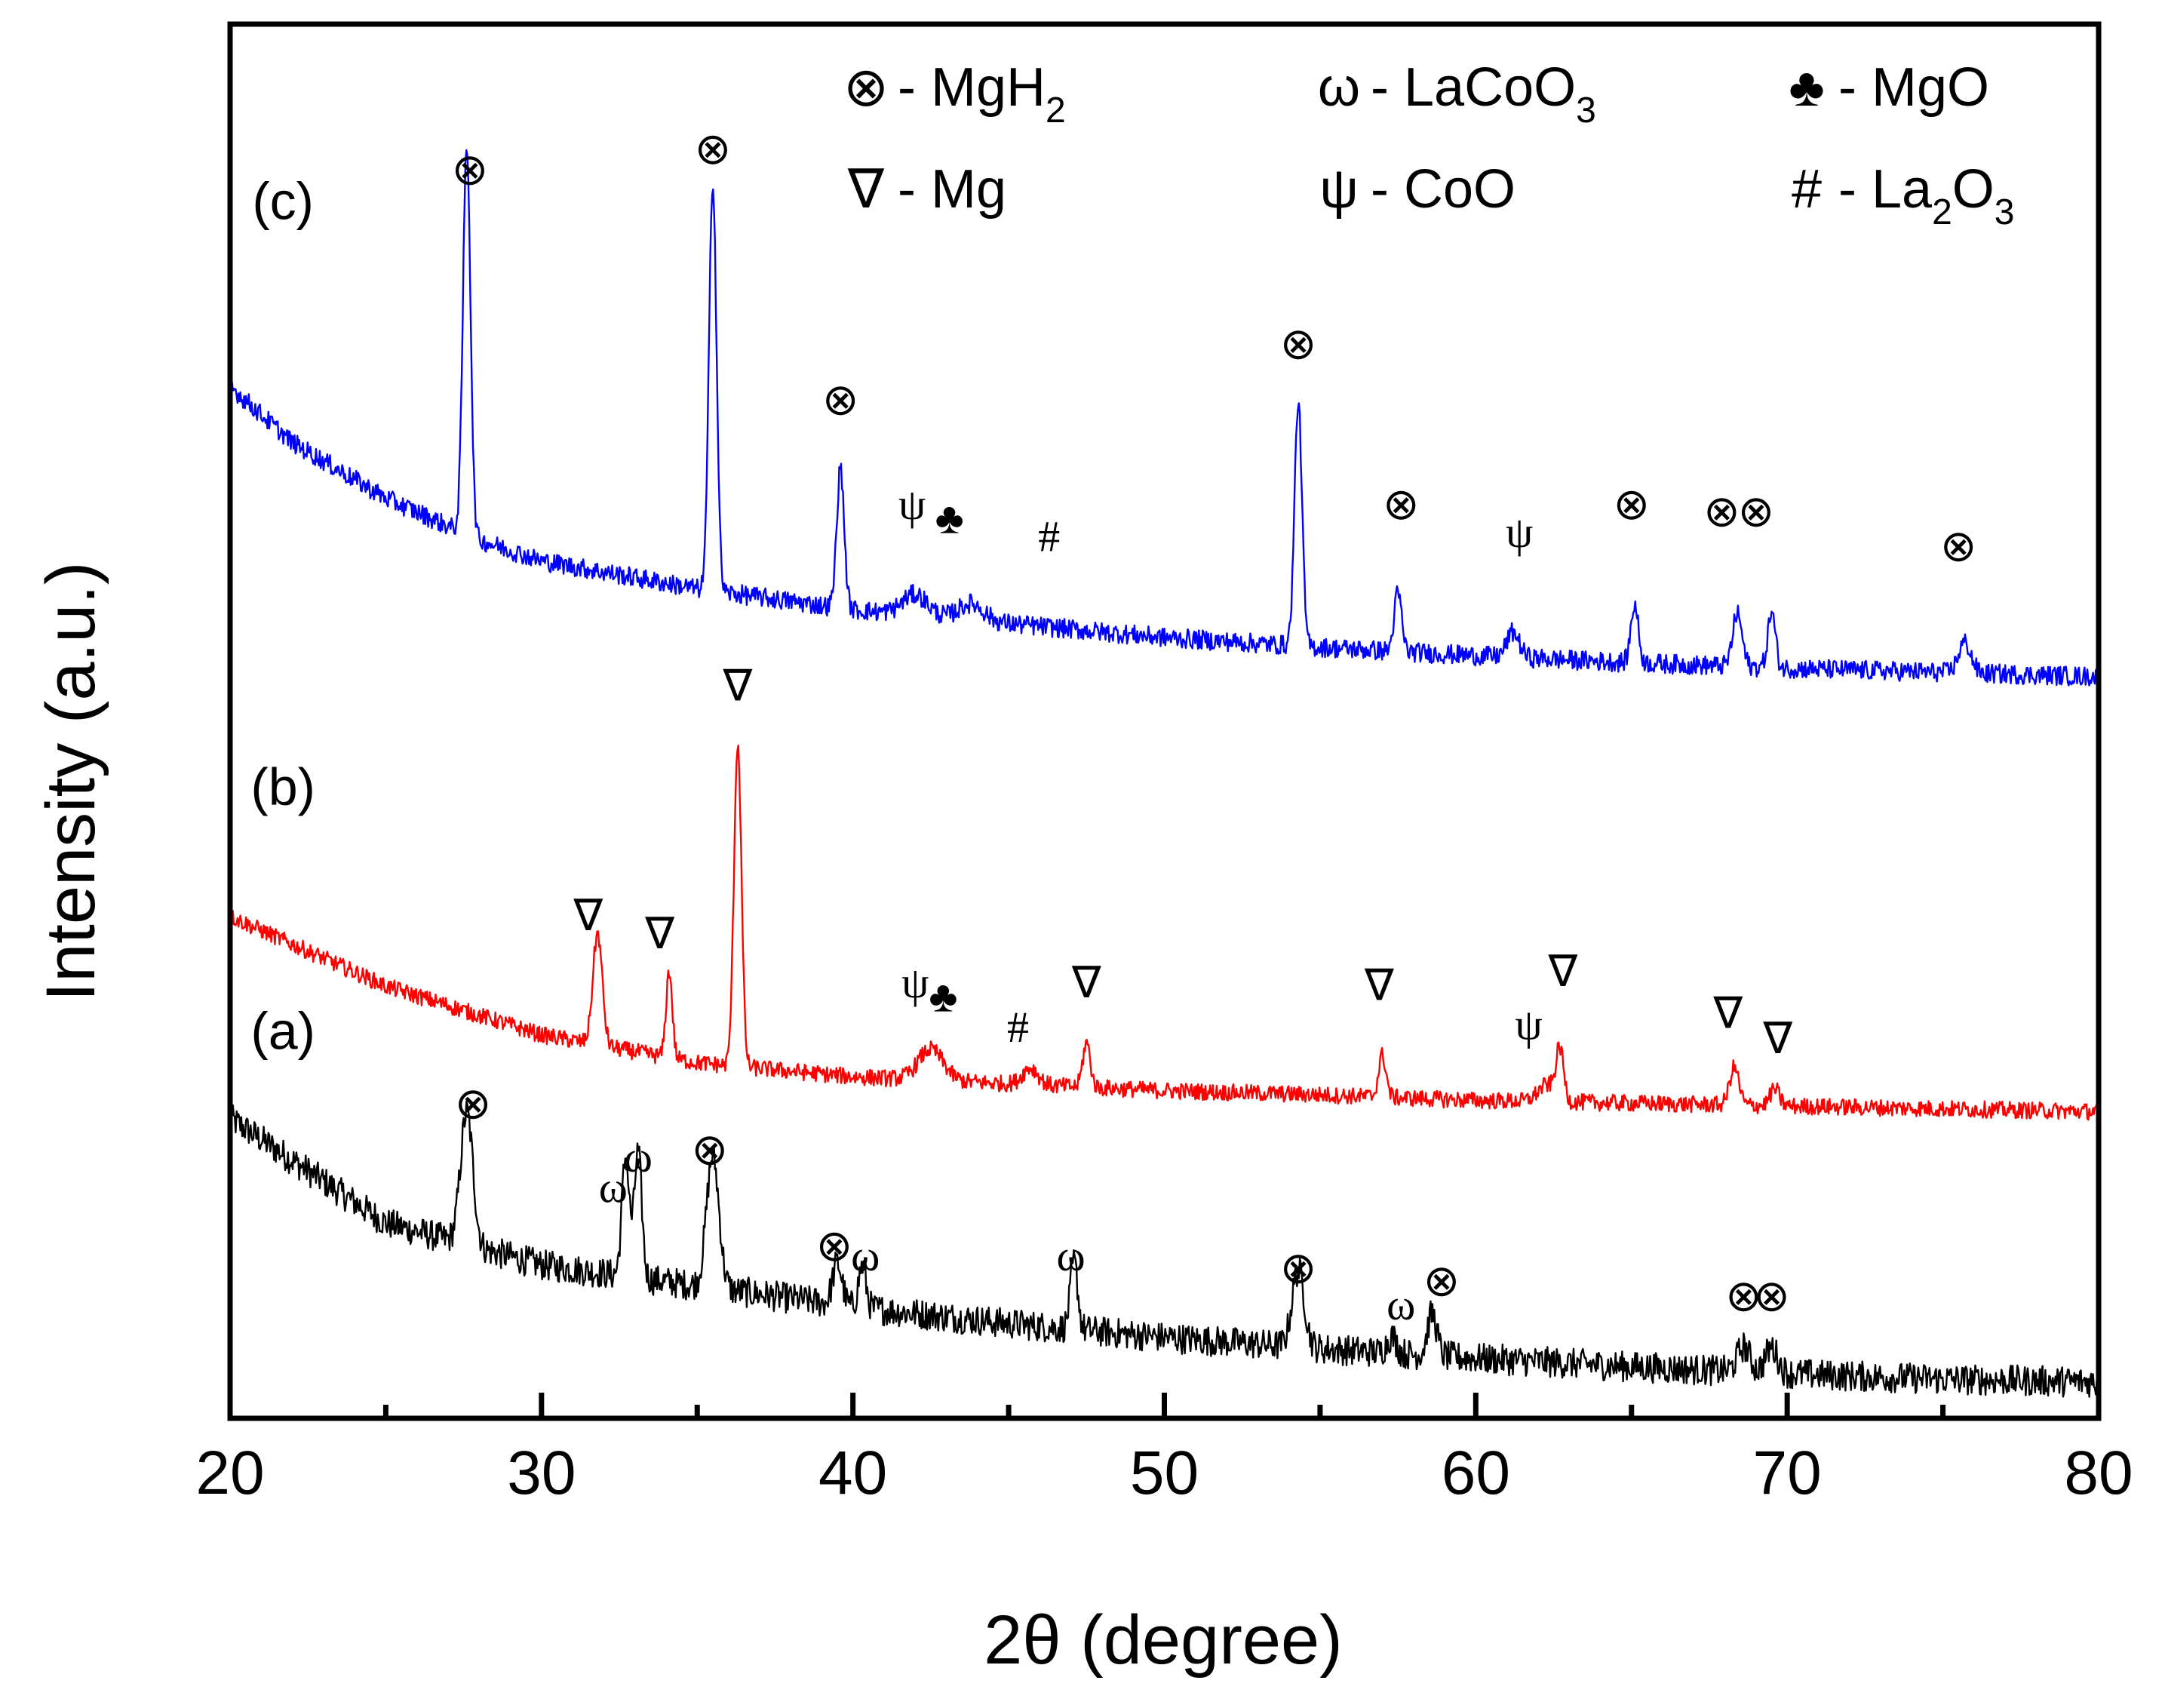  Describe the element at coordinates (1164, 1473) in the screenshot. I see `x-tick-label: 50` at that location.